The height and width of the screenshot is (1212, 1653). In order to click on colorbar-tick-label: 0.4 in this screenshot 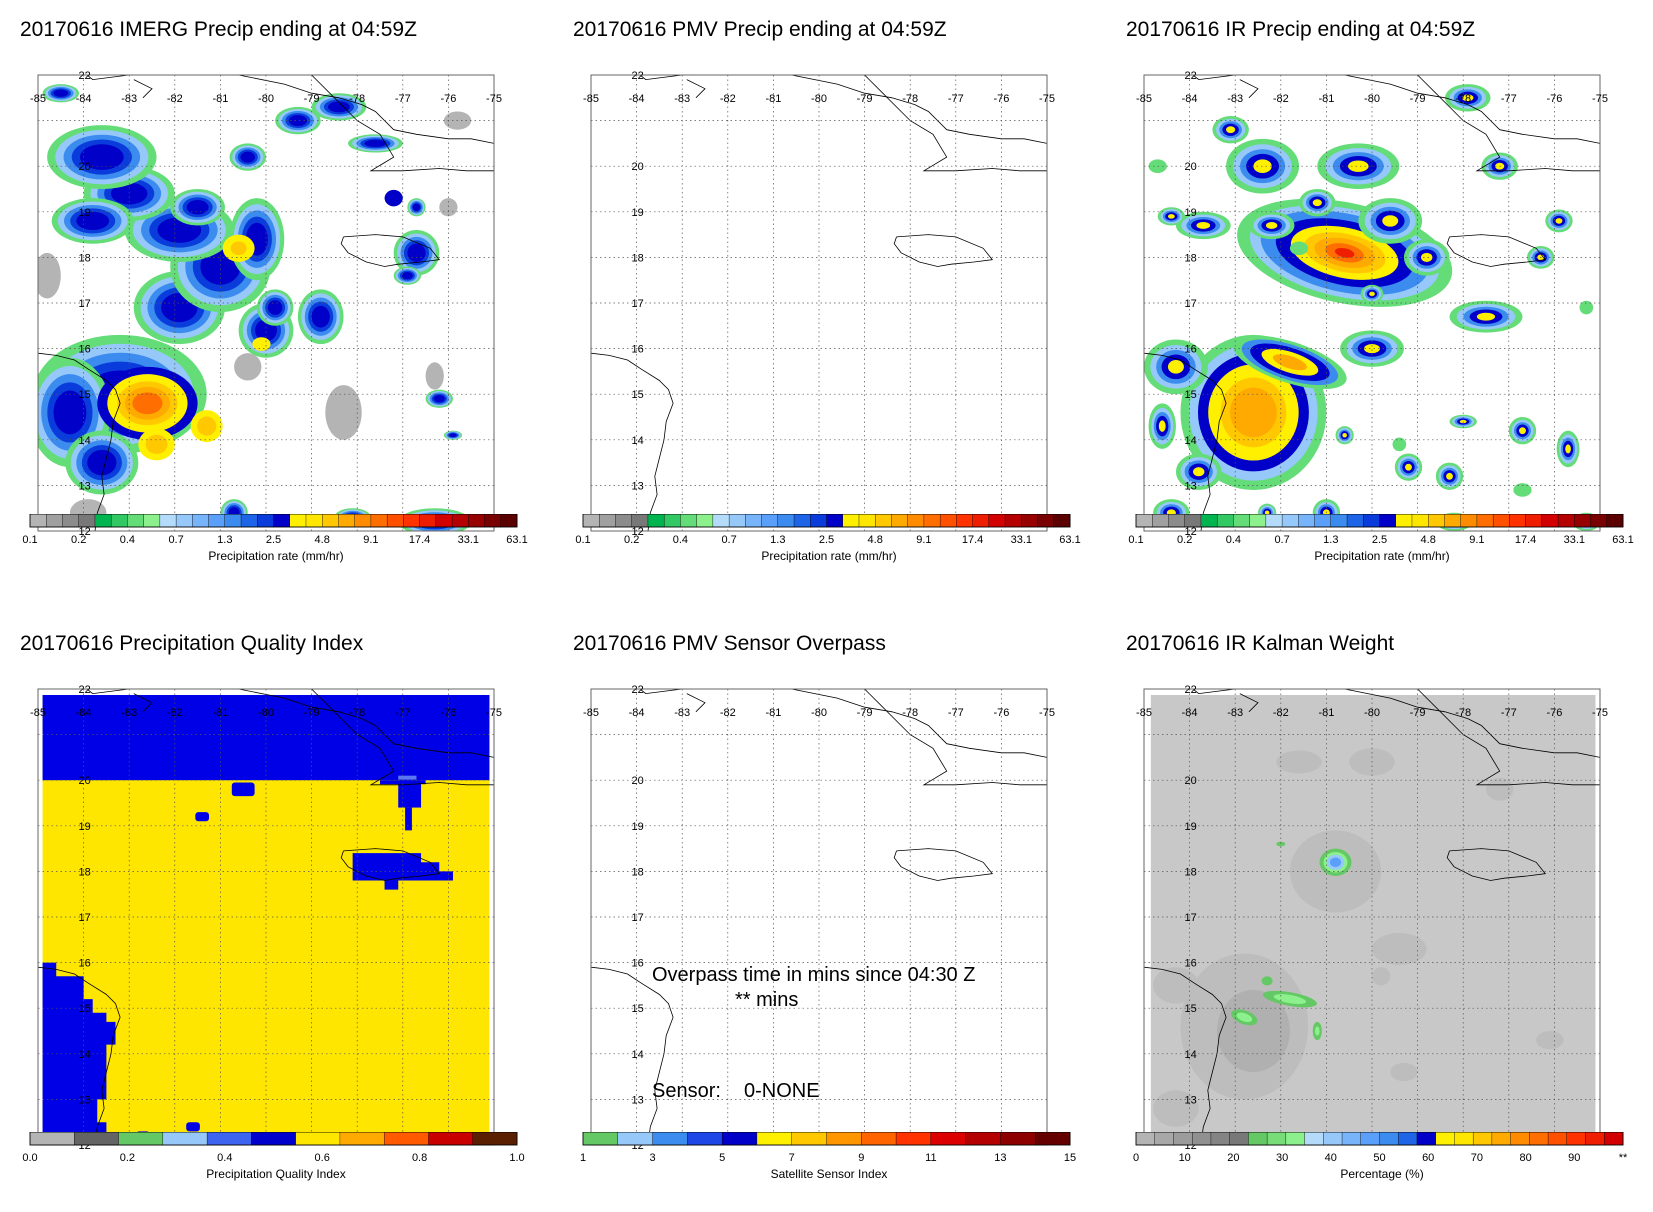, I will do `click(680, 540)`.